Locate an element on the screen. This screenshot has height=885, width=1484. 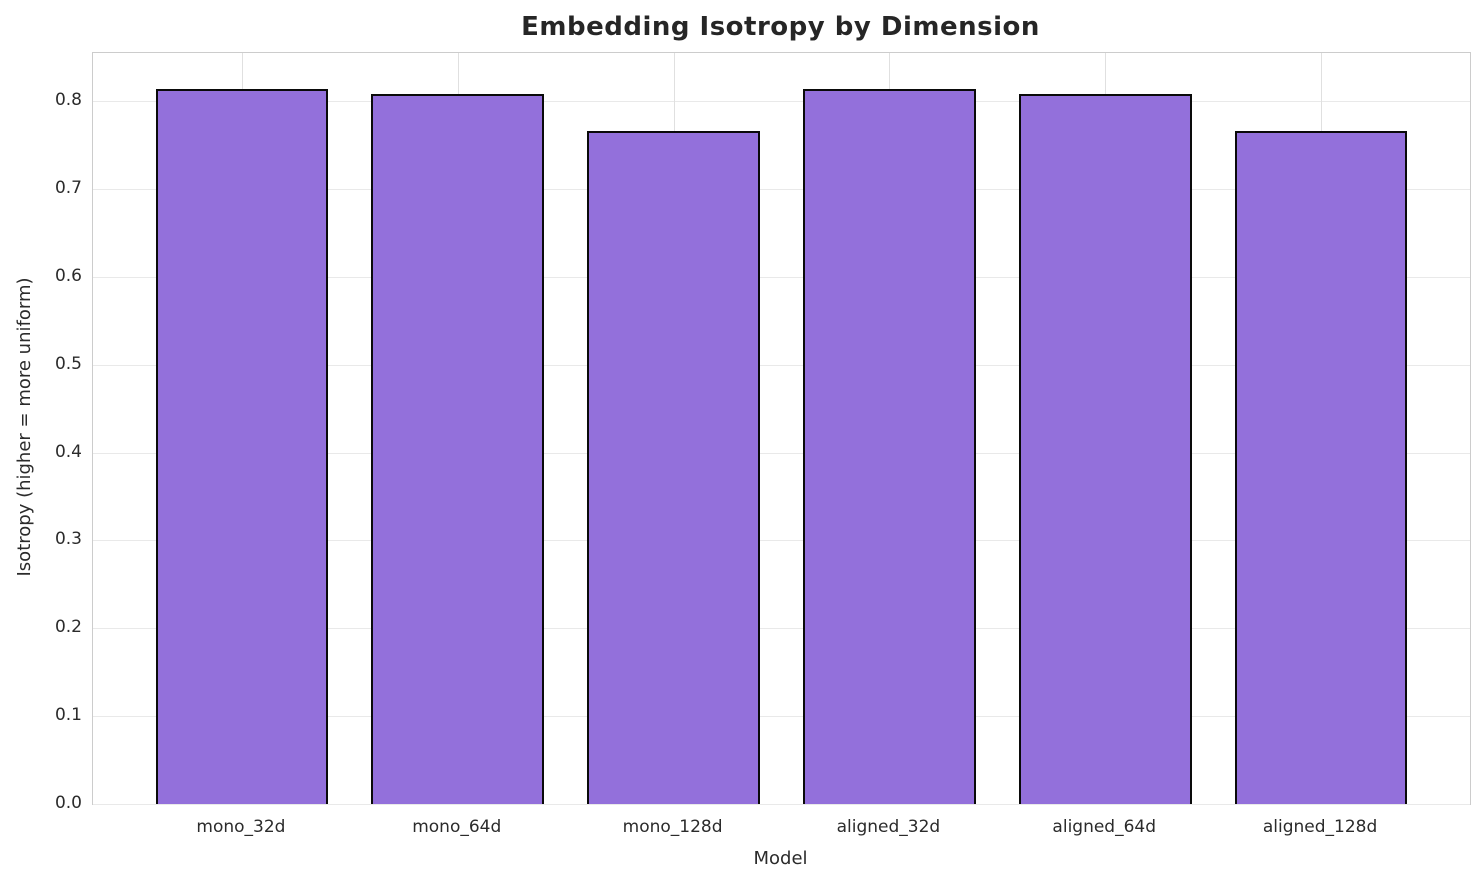
x-tick-label-aligned_128d: aligned_128d is located at coordinates (1320, 827).